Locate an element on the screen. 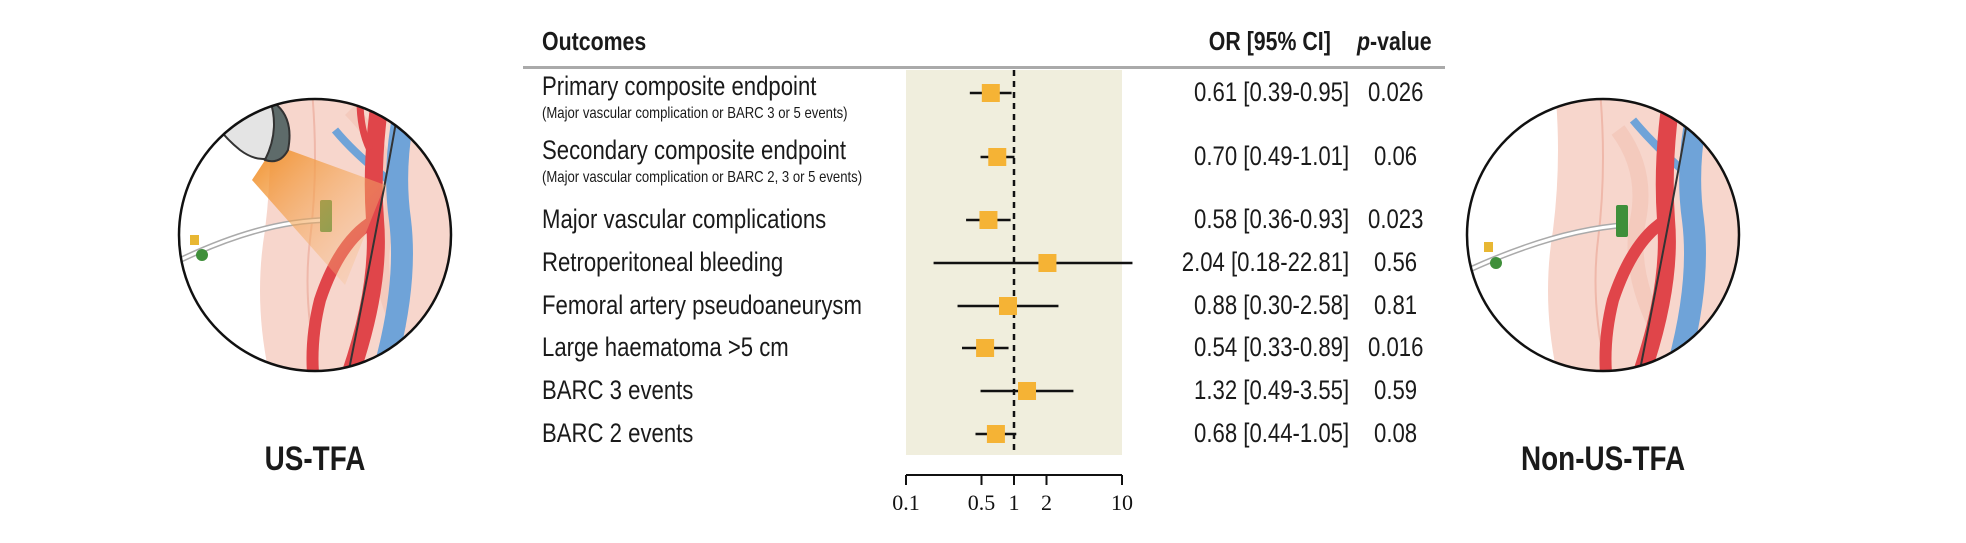 This screenshot has height=543, width=1966. header-p-rest: -value is located at coordinates (1401, 41).